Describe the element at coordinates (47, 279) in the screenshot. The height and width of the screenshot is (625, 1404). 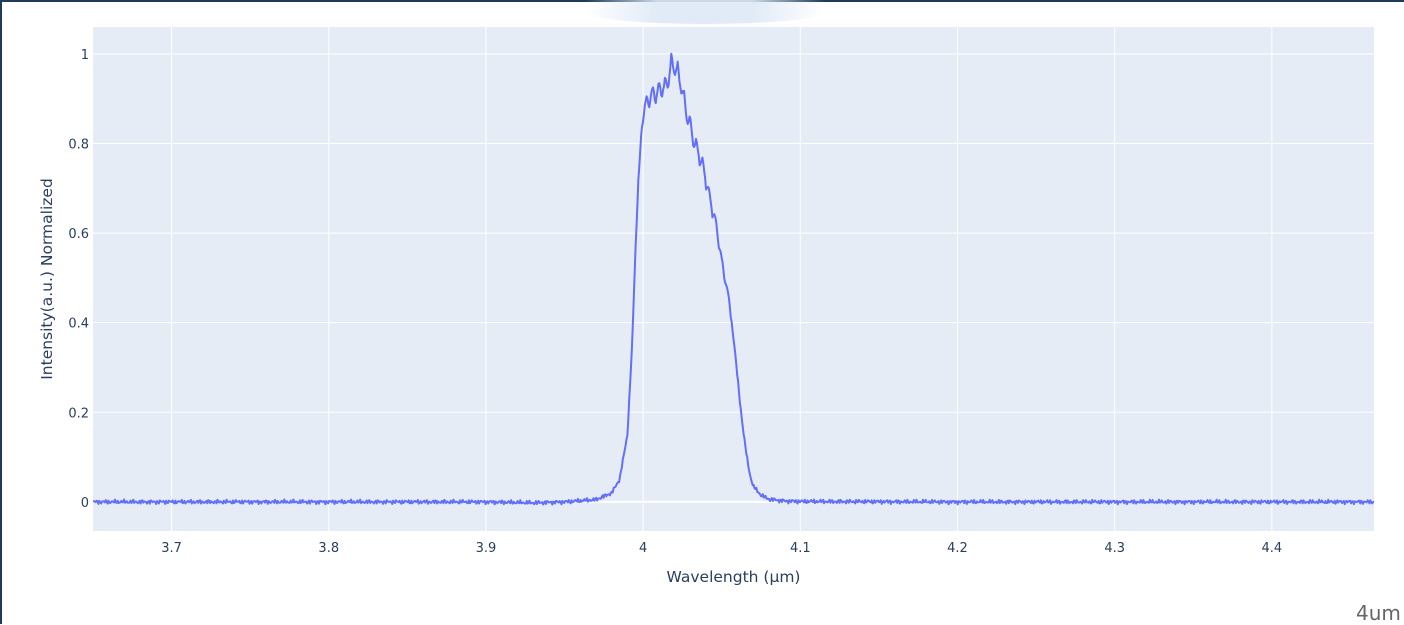
I see `y-axis-title: Intensity(a.u.) Normalized` at that location.